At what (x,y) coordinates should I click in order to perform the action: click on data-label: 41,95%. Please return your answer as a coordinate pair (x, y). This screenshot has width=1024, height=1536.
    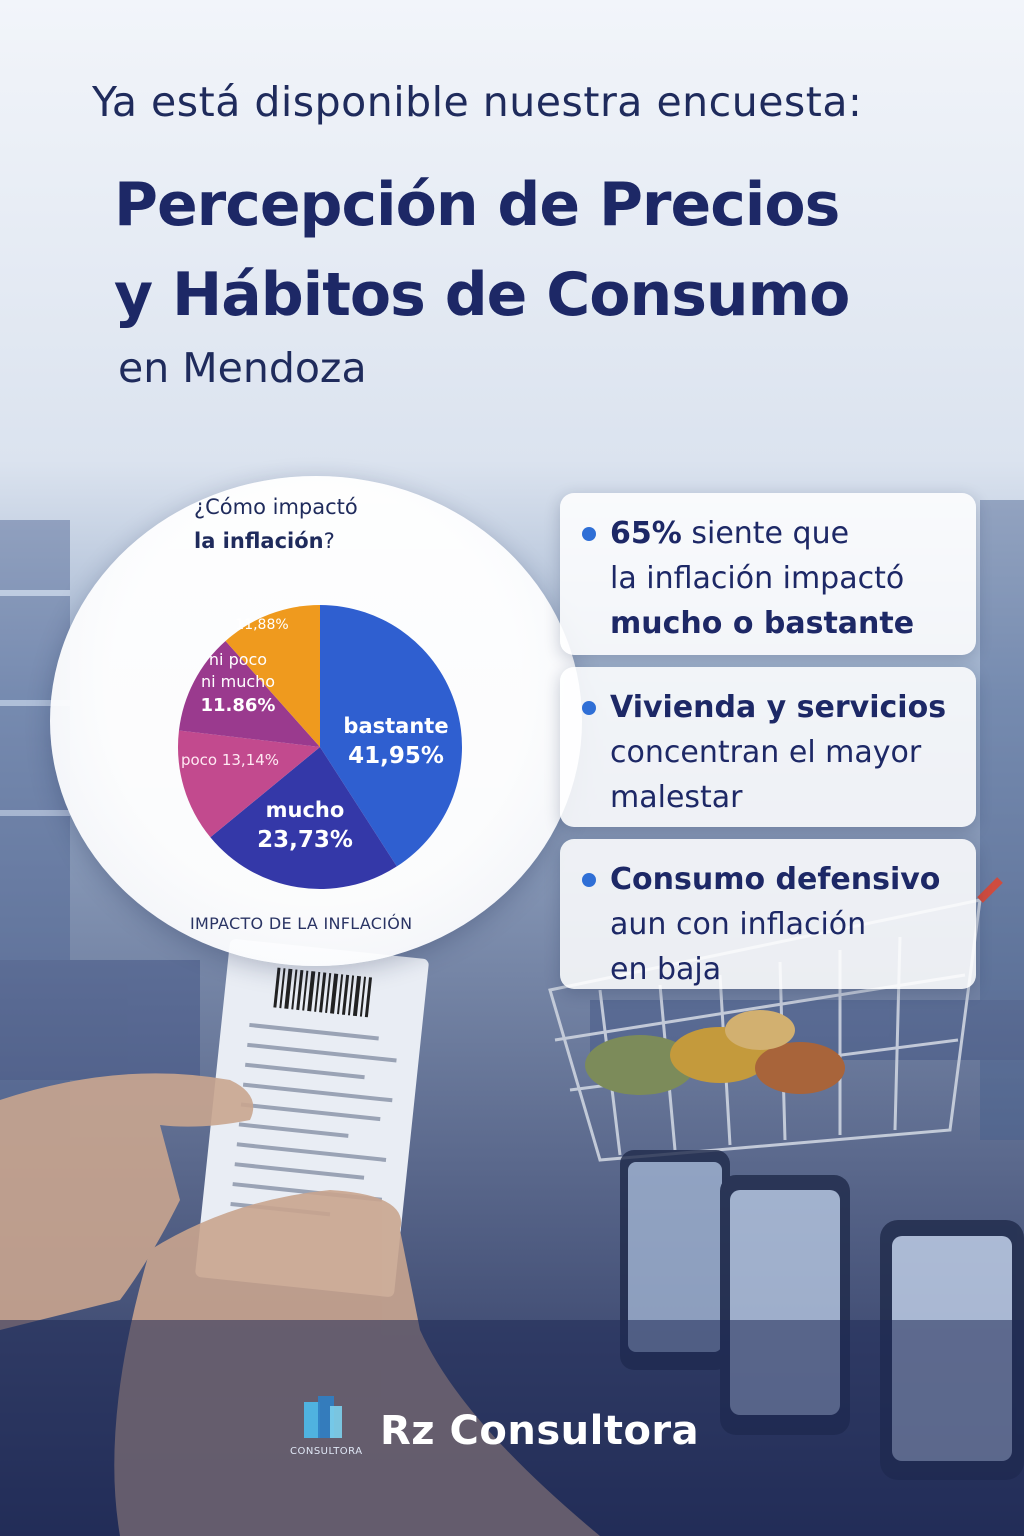
    Looking at the image, I should click on (396, 756).